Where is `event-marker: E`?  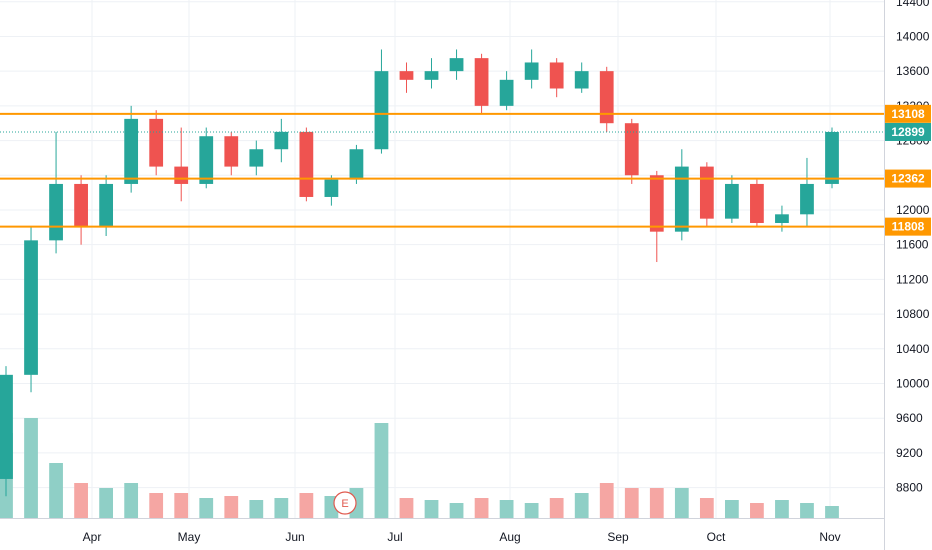
event-marker: E is located at coordinates (345, 503).